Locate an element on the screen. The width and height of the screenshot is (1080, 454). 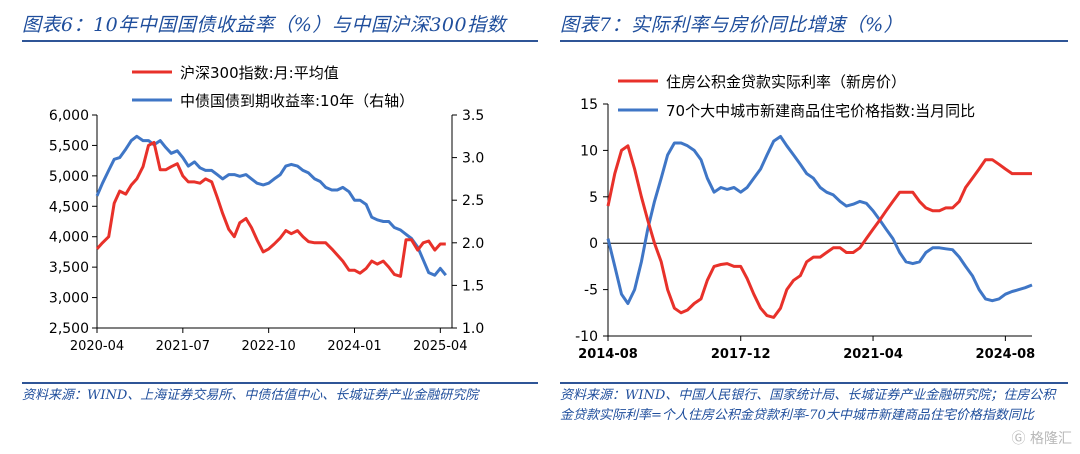
x-tick-label: 2017-12 is located at coordinates (741, 354).